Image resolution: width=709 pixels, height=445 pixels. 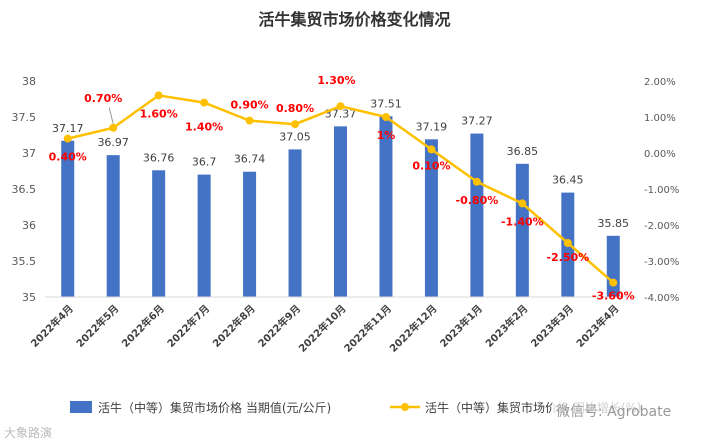 I want to click on y-right-tick-label: -3.00%, so click(x=661, y=262).